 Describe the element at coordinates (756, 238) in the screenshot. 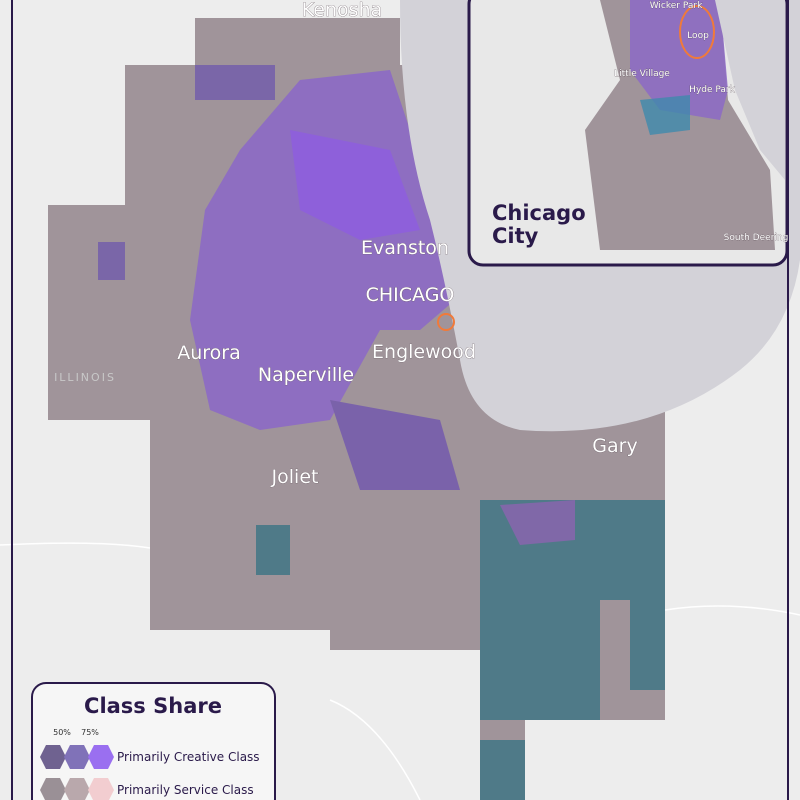

I see `inset-label: South Deering` at that location.